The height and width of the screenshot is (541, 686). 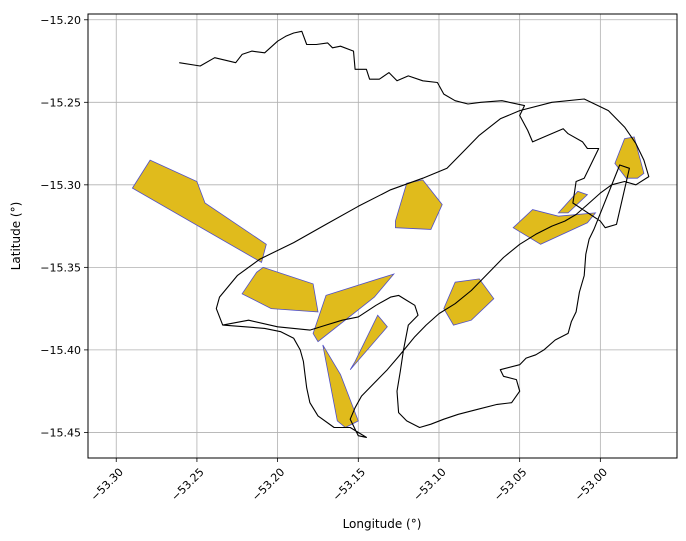 What do you see at coordinates (368, 342) in the screenshot?
I see `field-polygon-f5` at bounding box center [368, 342].